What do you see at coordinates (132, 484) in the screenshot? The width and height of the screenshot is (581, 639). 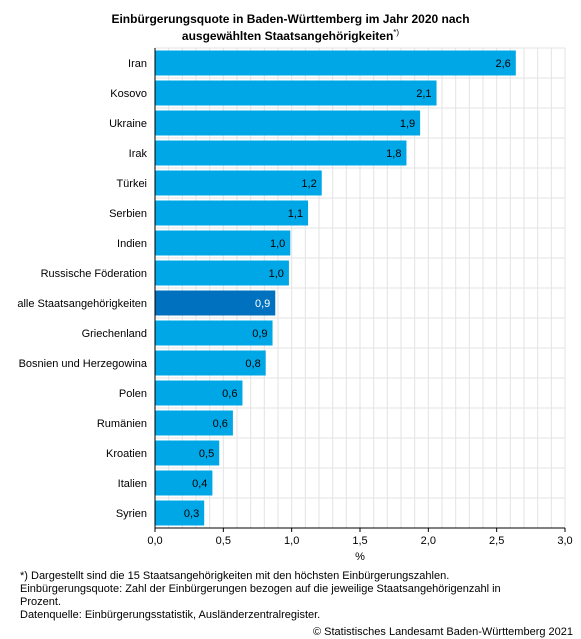 I see `category-label: Italien` at bounding box center [132, 484].